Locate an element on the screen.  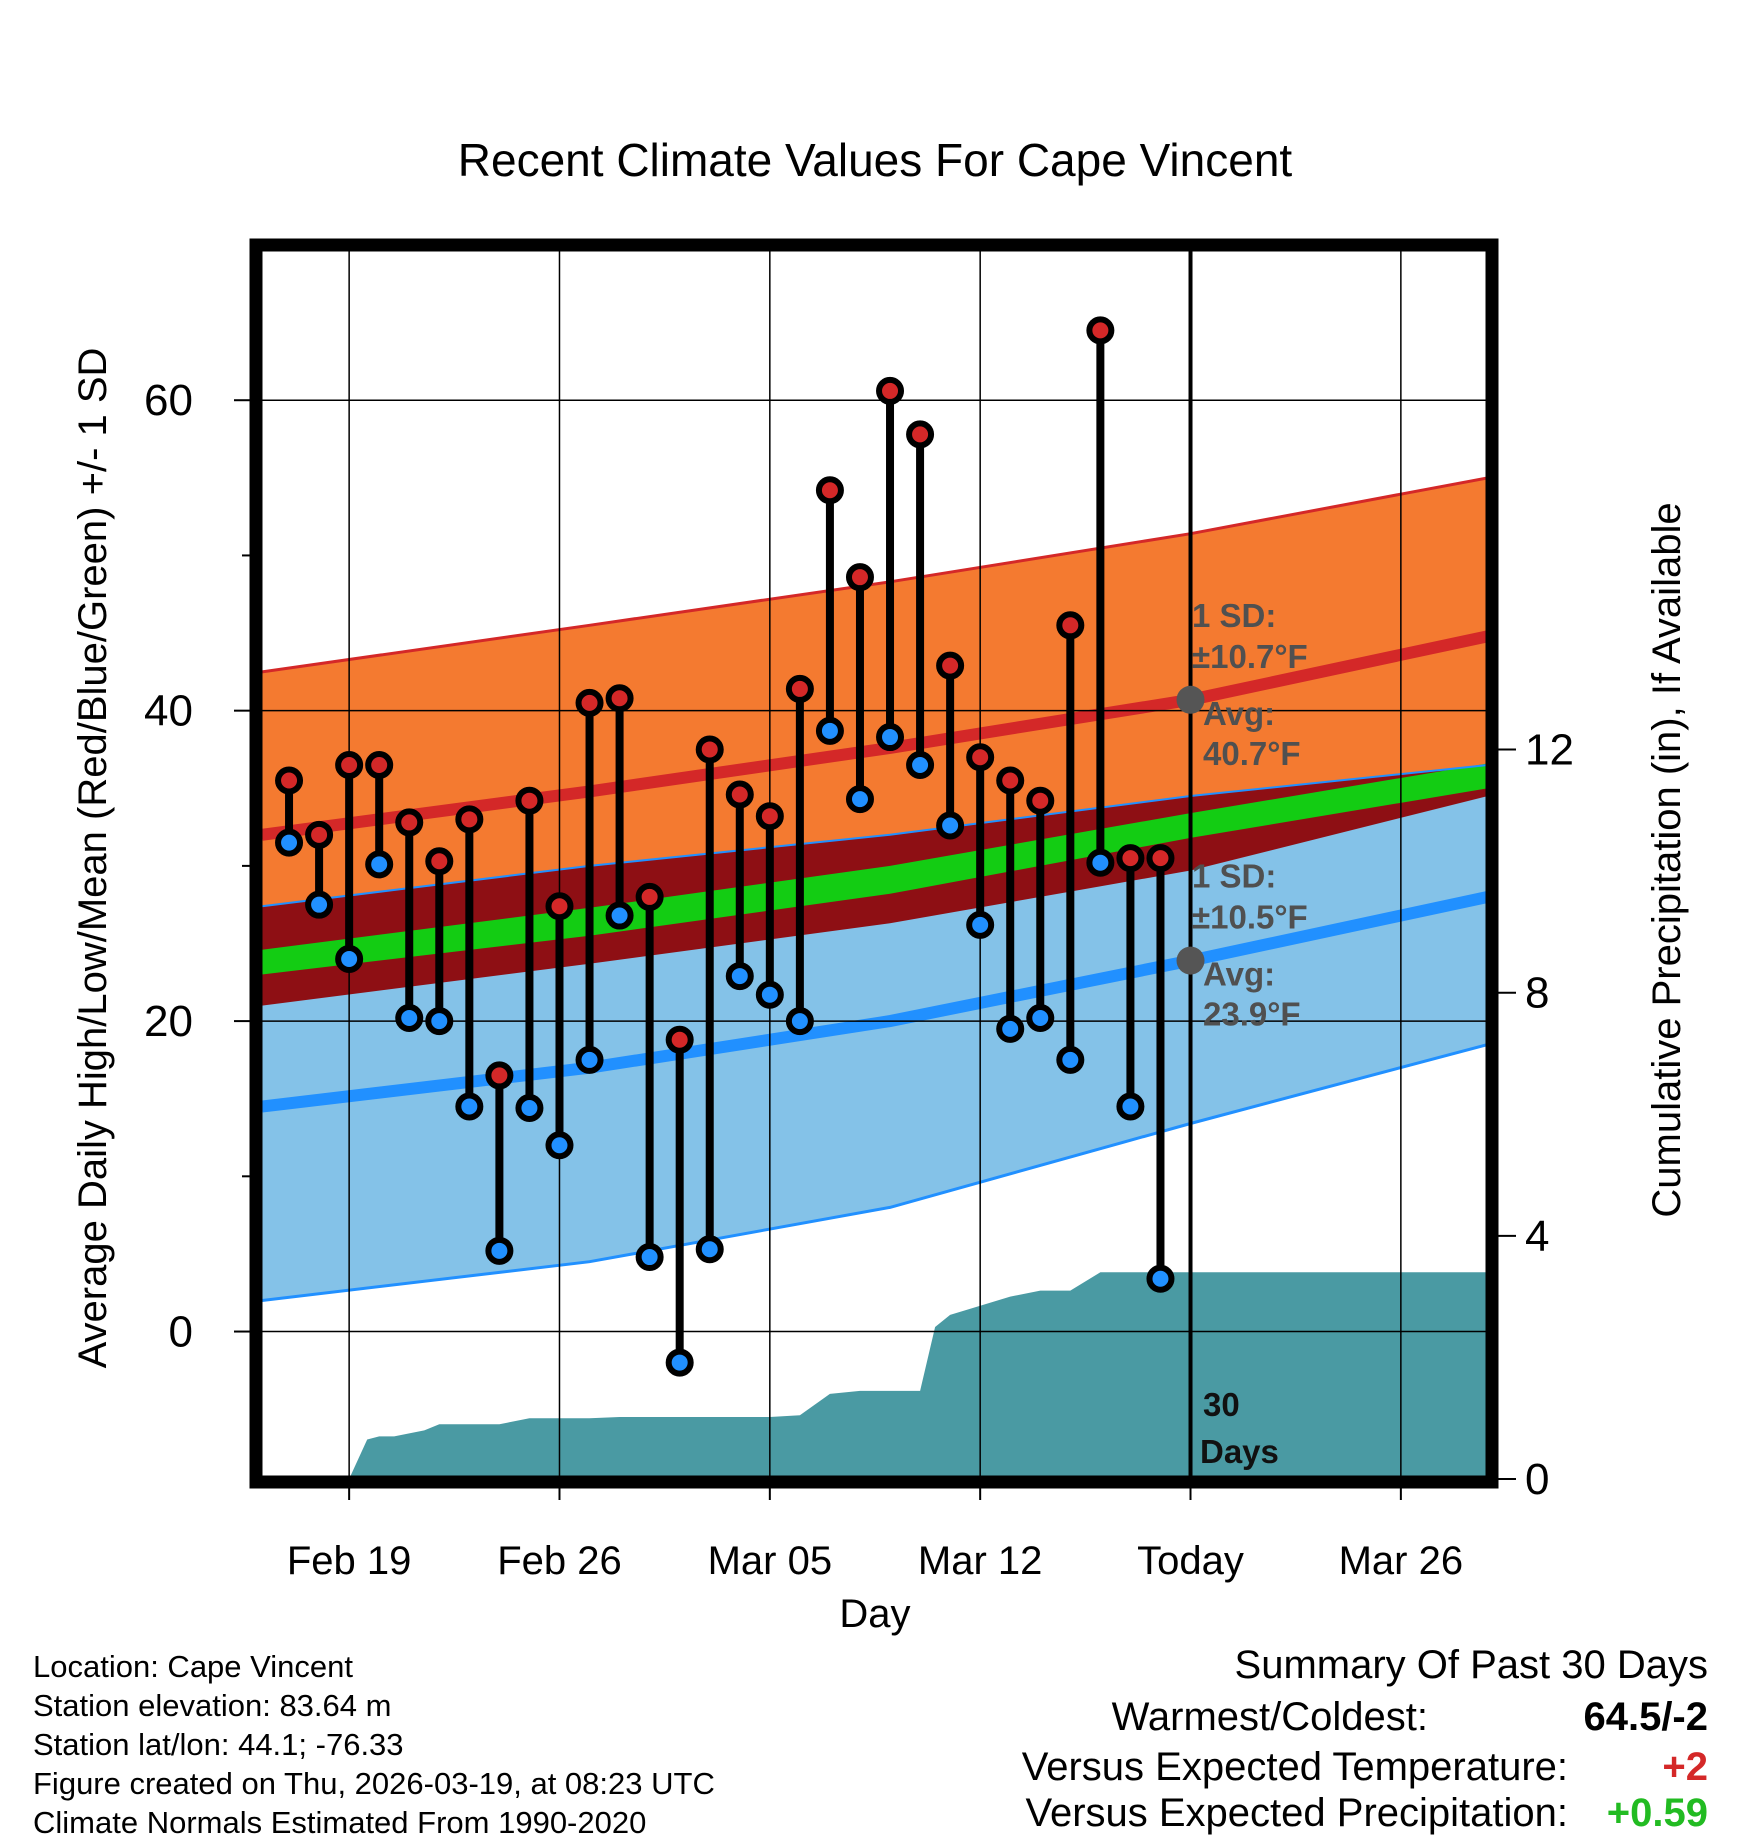
days-label-number: 30 is located at coordinates (1221, 1404).